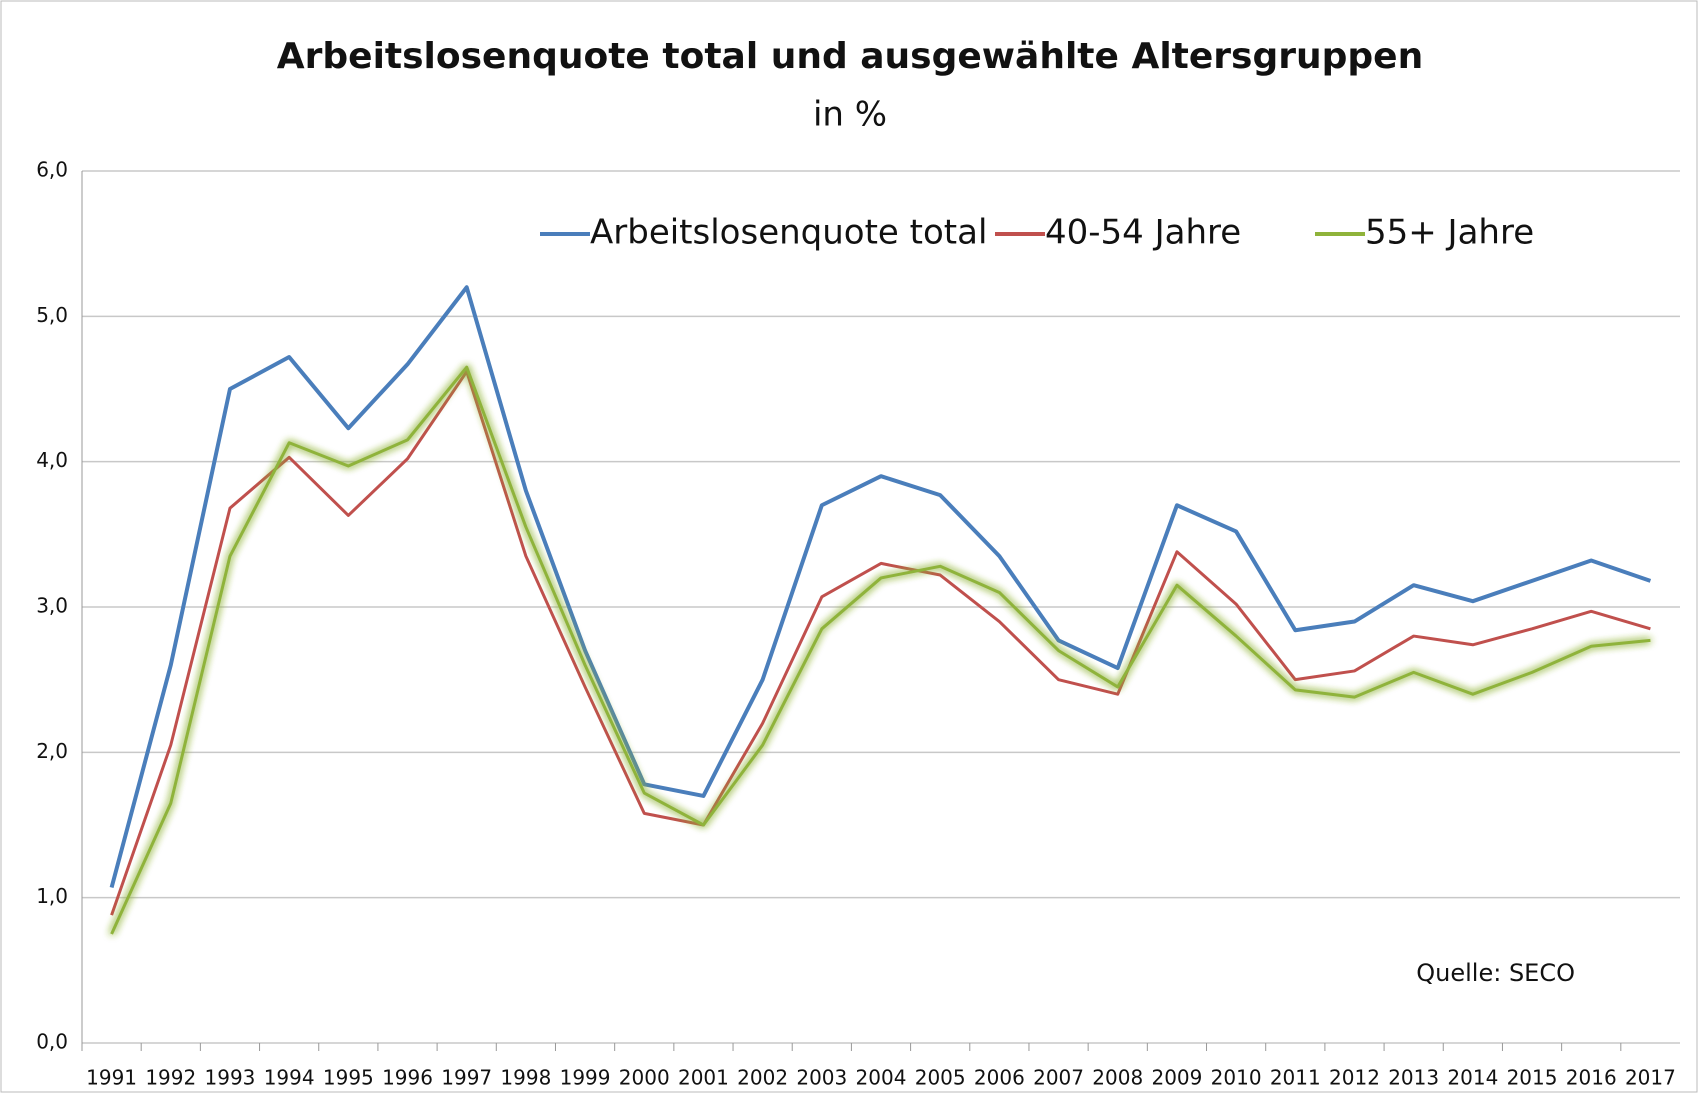  Describe the element at coordinates (1143, 233) in the screenshot. I see `legend-label: 40-54 Jahre` at that location.